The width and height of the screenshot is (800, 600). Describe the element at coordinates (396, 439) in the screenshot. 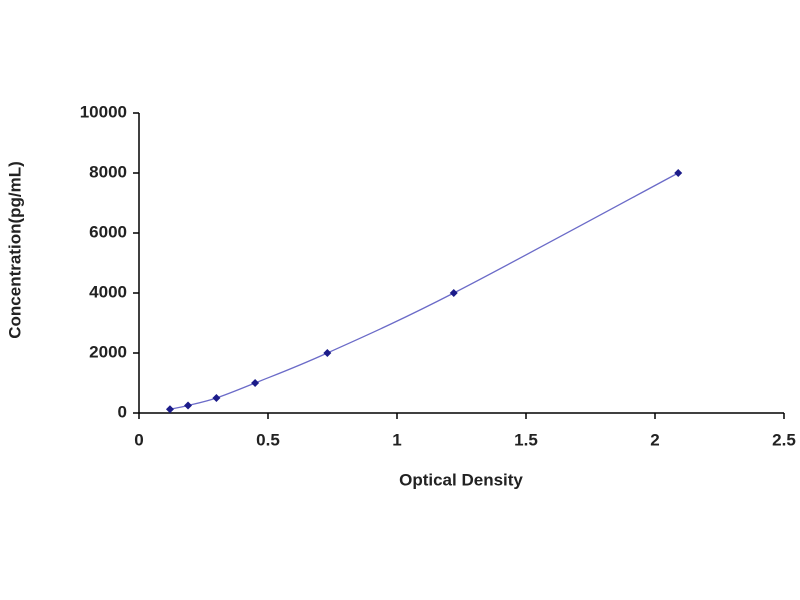

I see `x-tick-label: 1` at that location.